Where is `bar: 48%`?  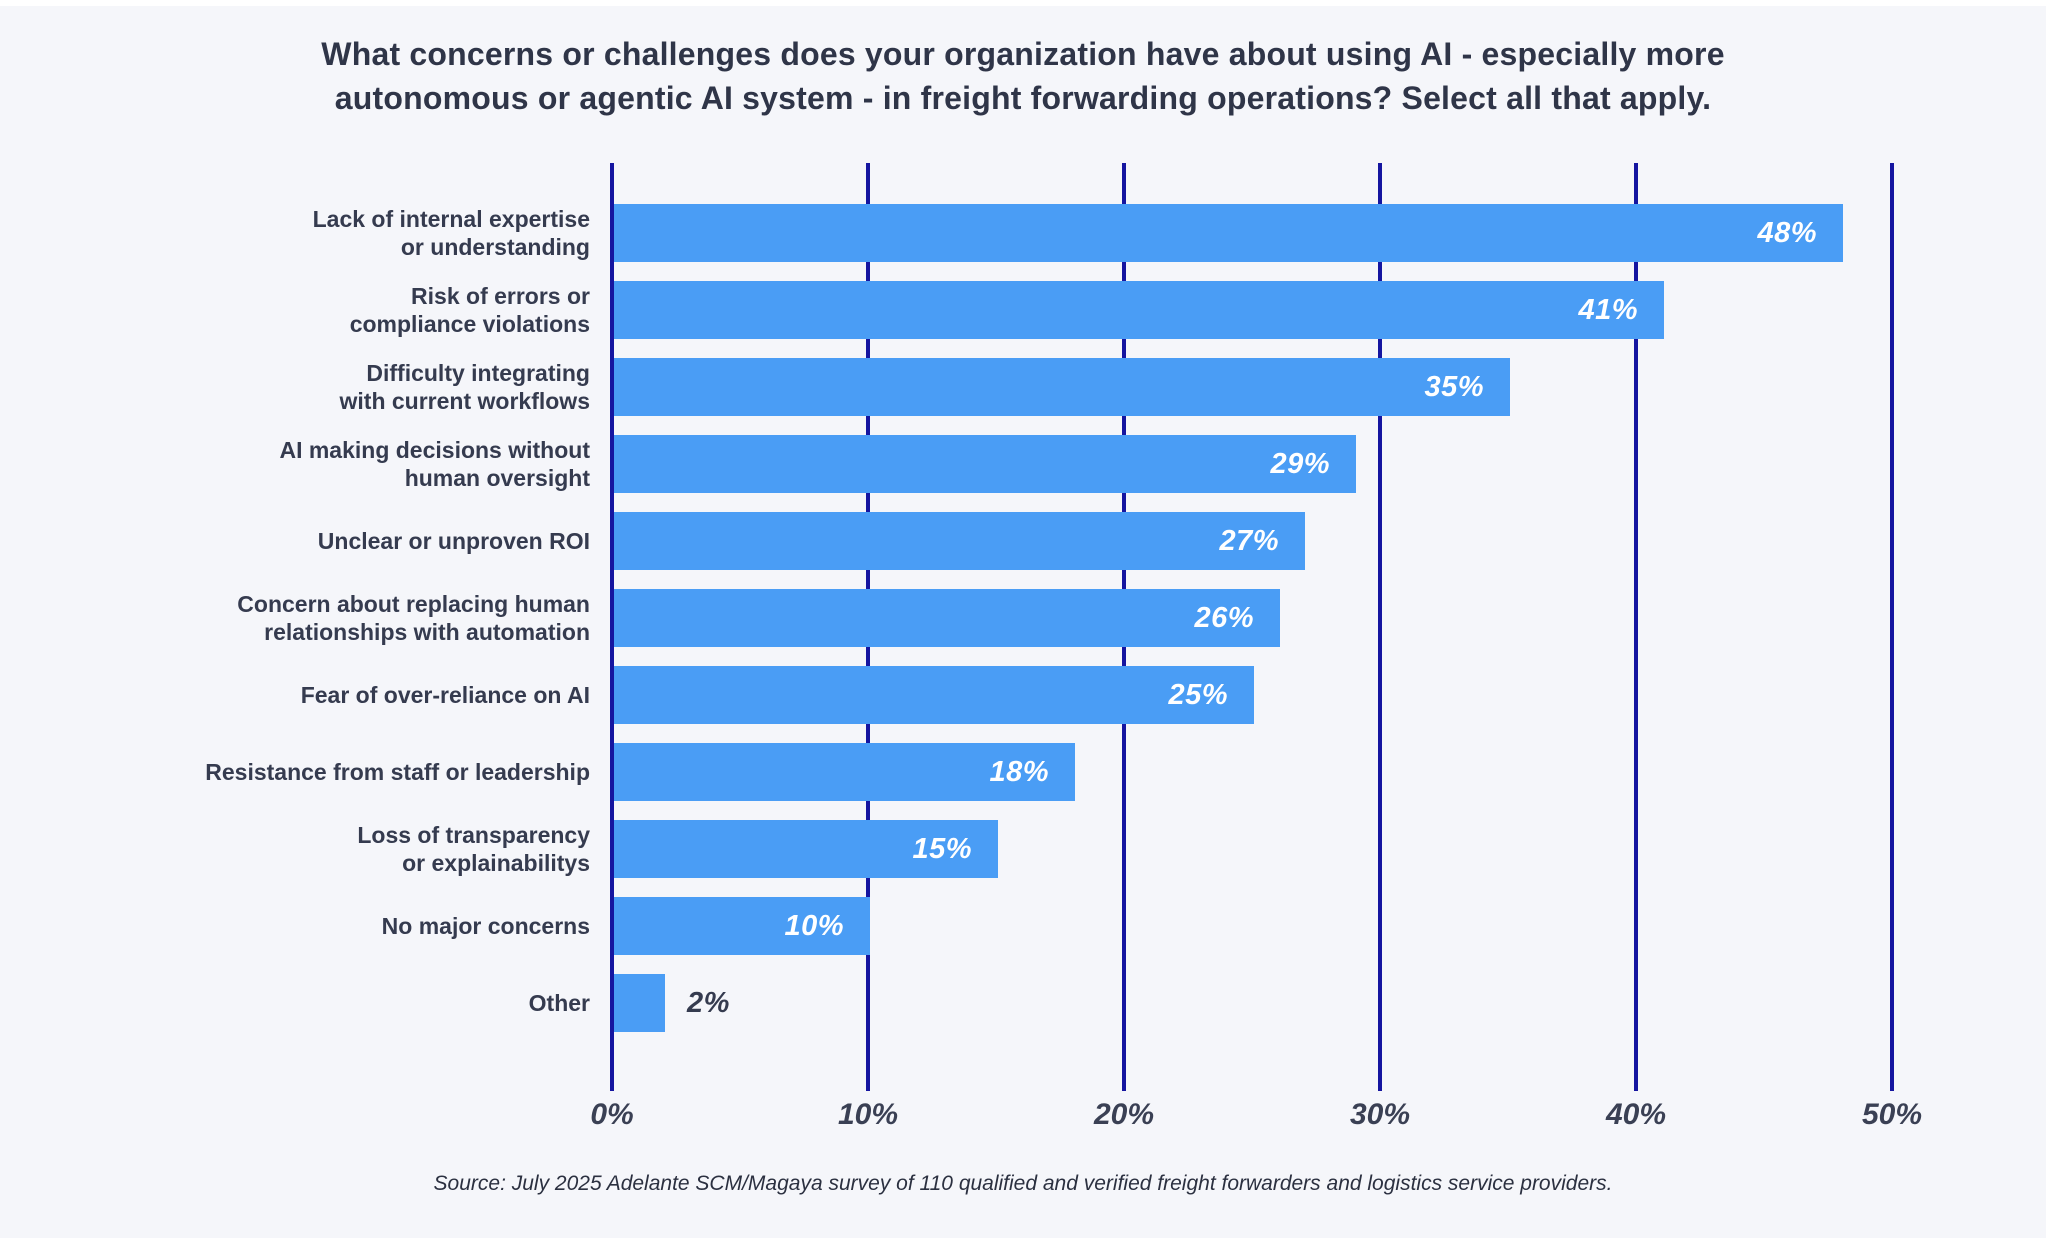
bar: 48% is located at coordinates (1228, 233).